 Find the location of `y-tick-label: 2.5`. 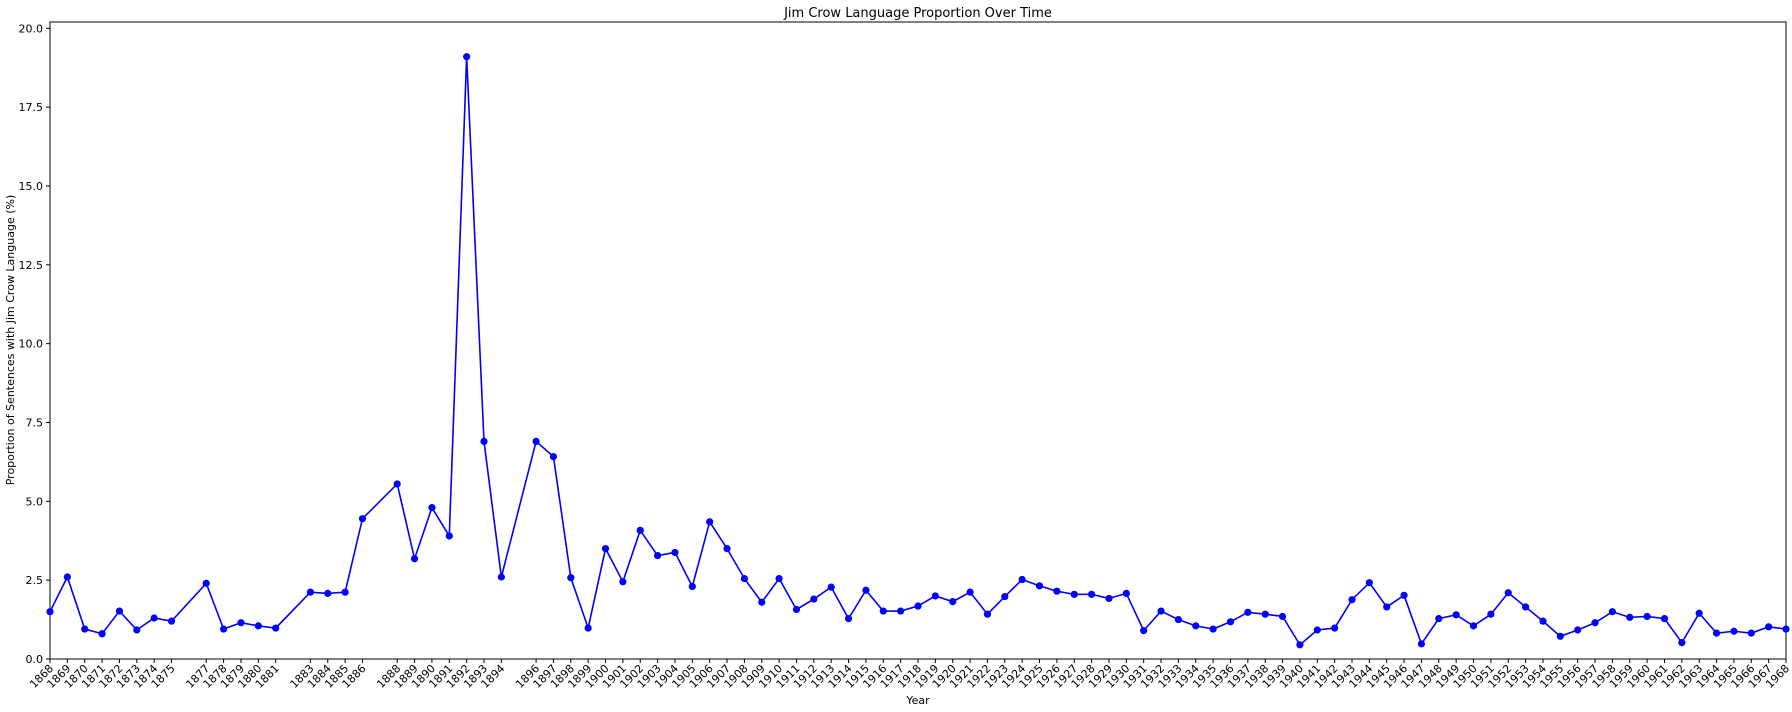

y-tick-label: 2.5 is located at coordinates (35, 580).